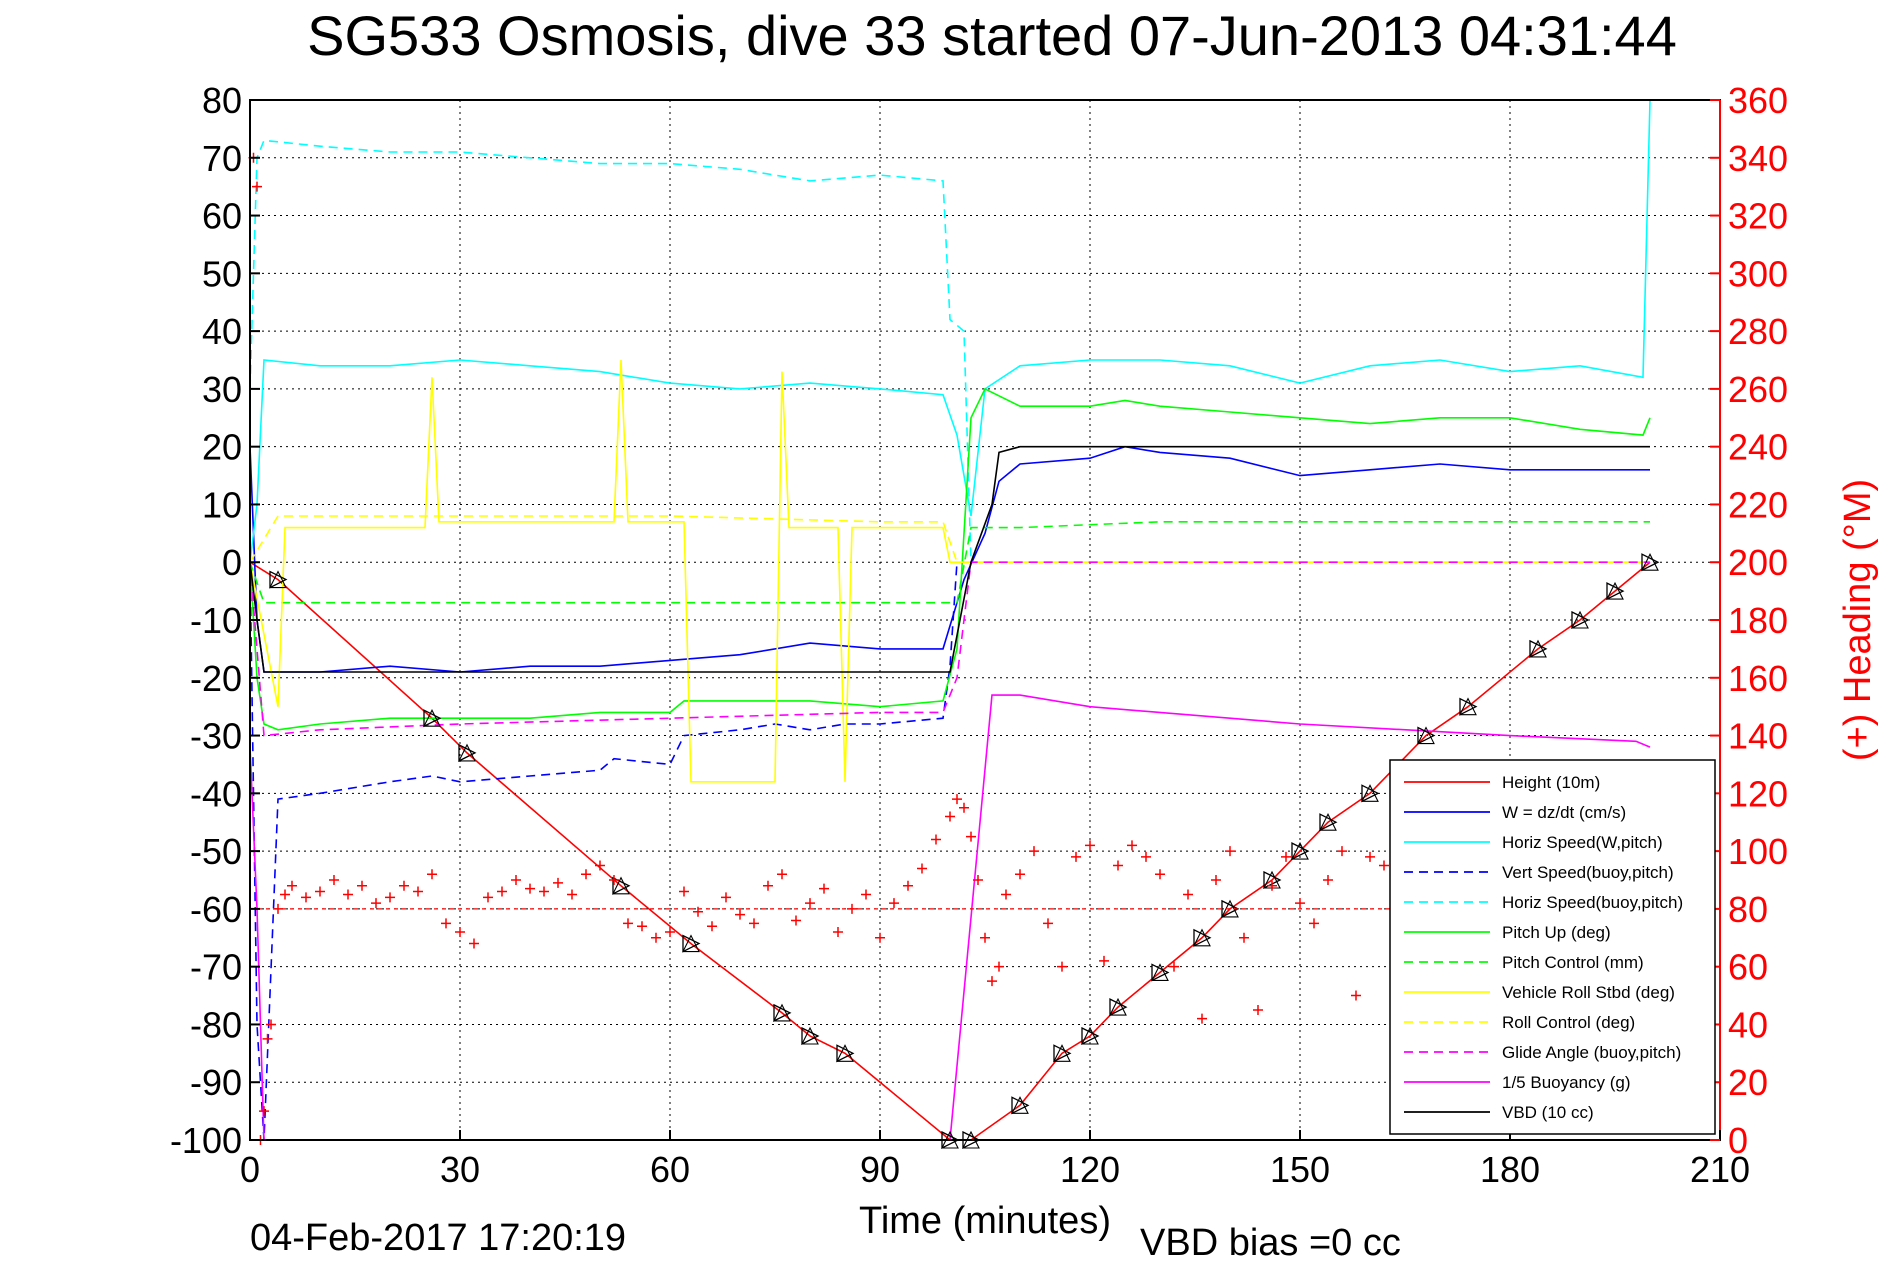 This screenshot has width=1891, height=1262. Describe the element at coordinates (1592, 902) in the screenshot. I see `legend-entry: Horiz Speed(buoy,pitch)` at that location.